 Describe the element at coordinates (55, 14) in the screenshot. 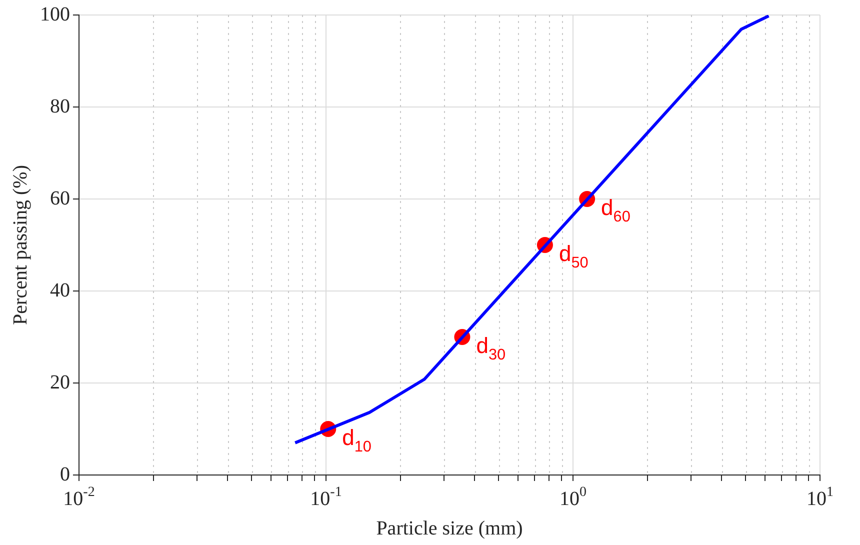

I see `y-tick-label: 100` at that location.